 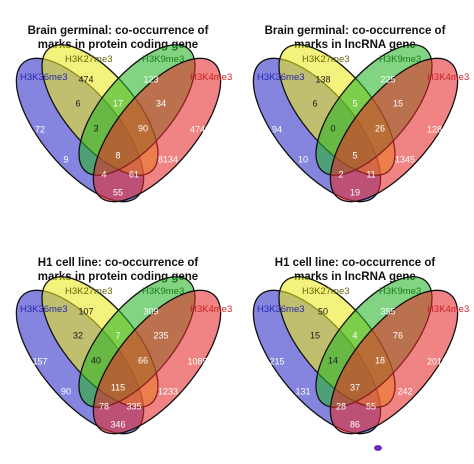 What do you see at coordinates (168, 159) in the screenshot?
I see `region-count: 8134` at bounding box center [168, 159].